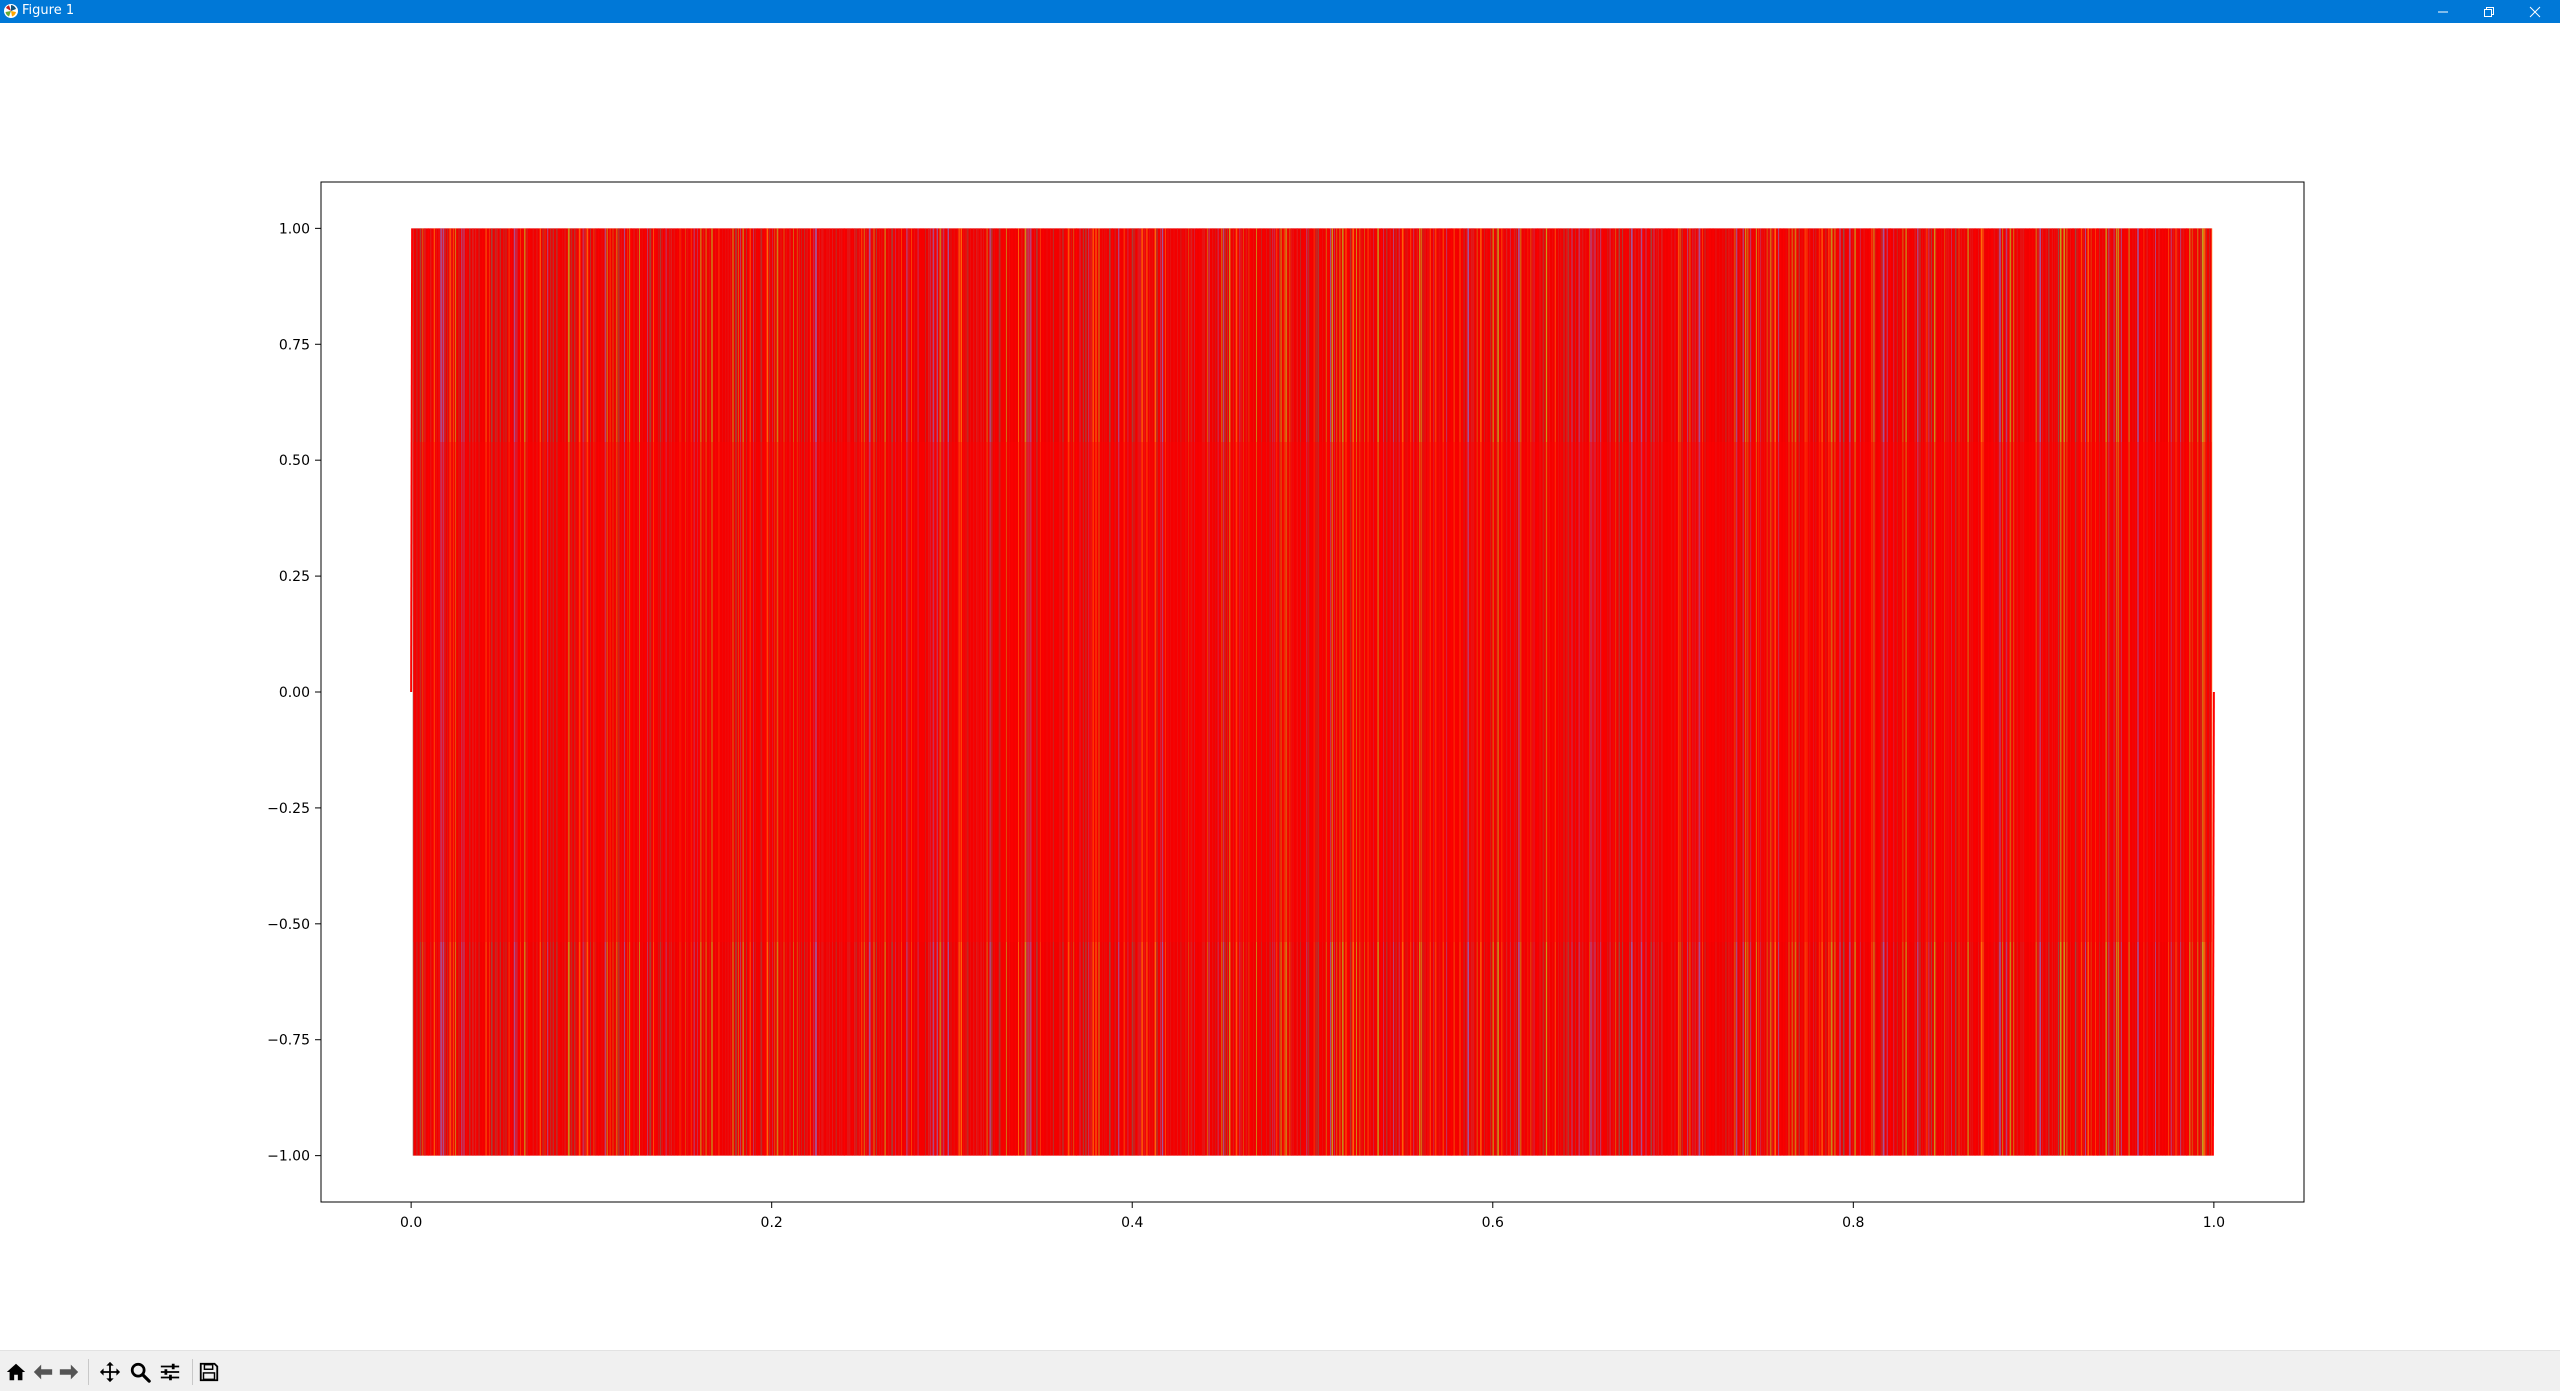 Image resolution: width=2560 pixels, height=1391 pixels. What do you see at coordinates (288, 925) in the screenshot?
I see `y-tick-label: −0.50` at bounding box center [288, 925].